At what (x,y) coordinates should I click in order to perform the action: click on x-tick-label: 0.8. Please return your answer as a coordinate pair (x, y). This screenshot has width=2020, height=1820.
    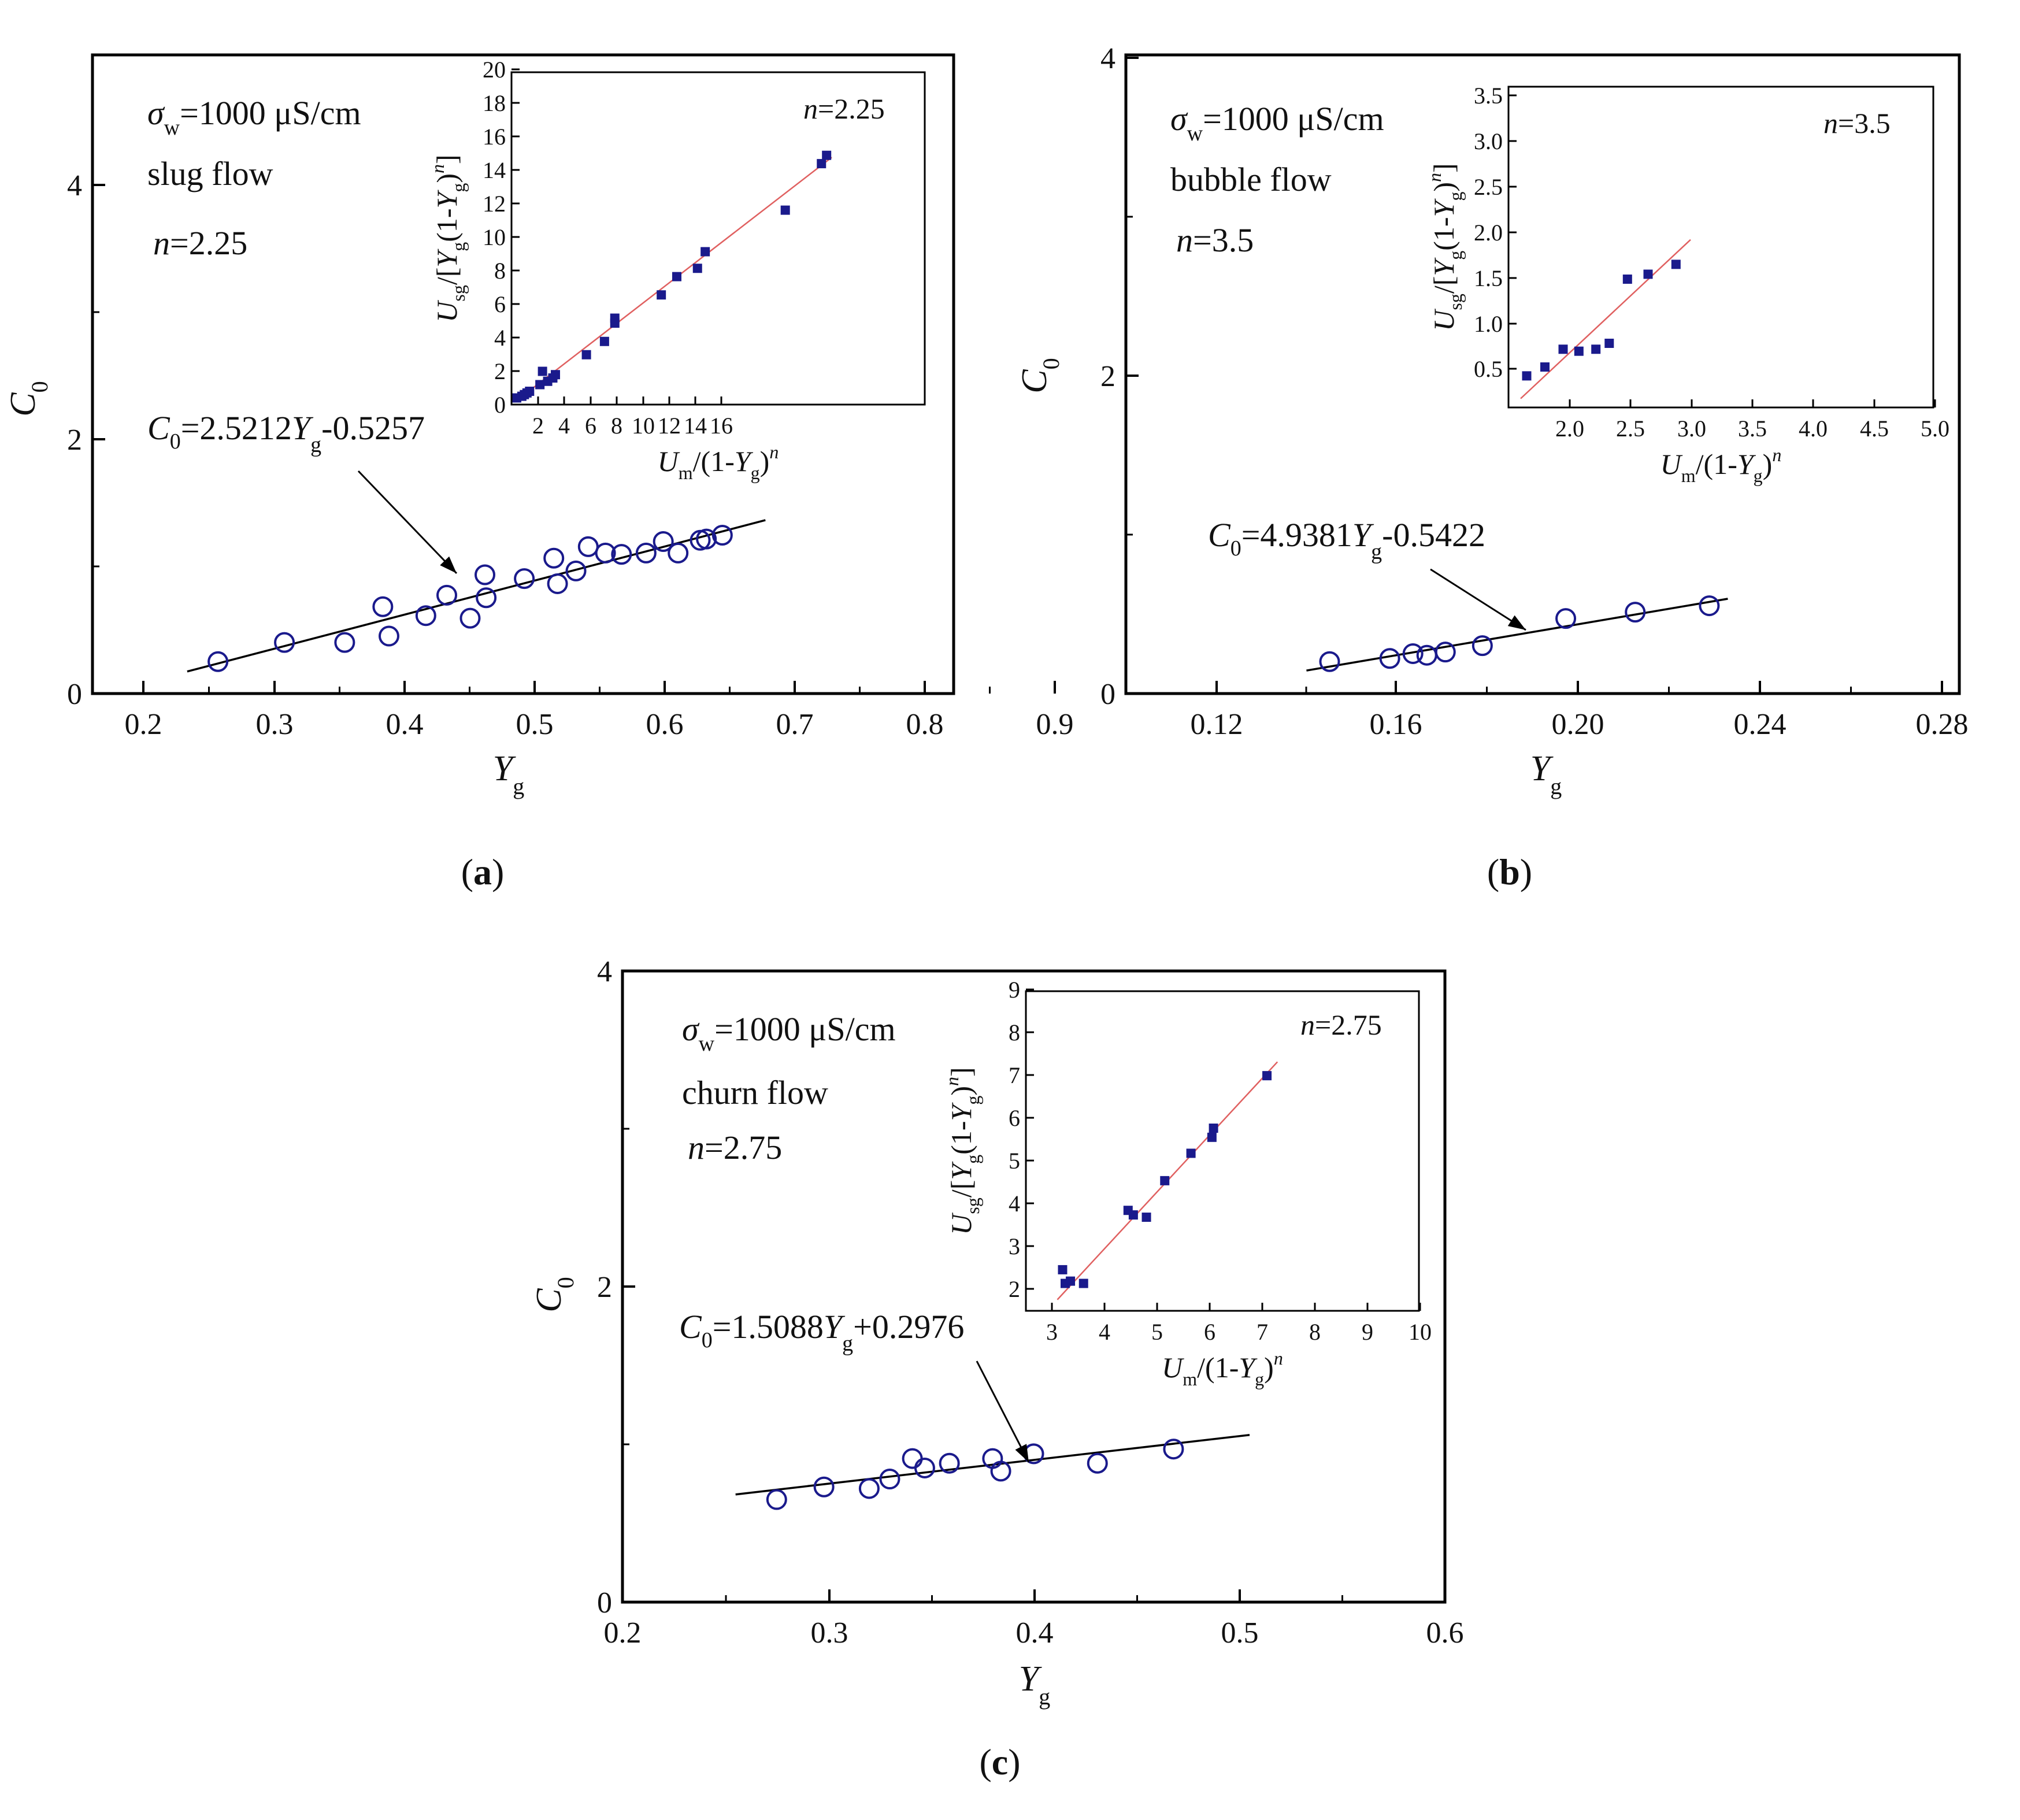
    Looking at the image, I should click on (925, 724).